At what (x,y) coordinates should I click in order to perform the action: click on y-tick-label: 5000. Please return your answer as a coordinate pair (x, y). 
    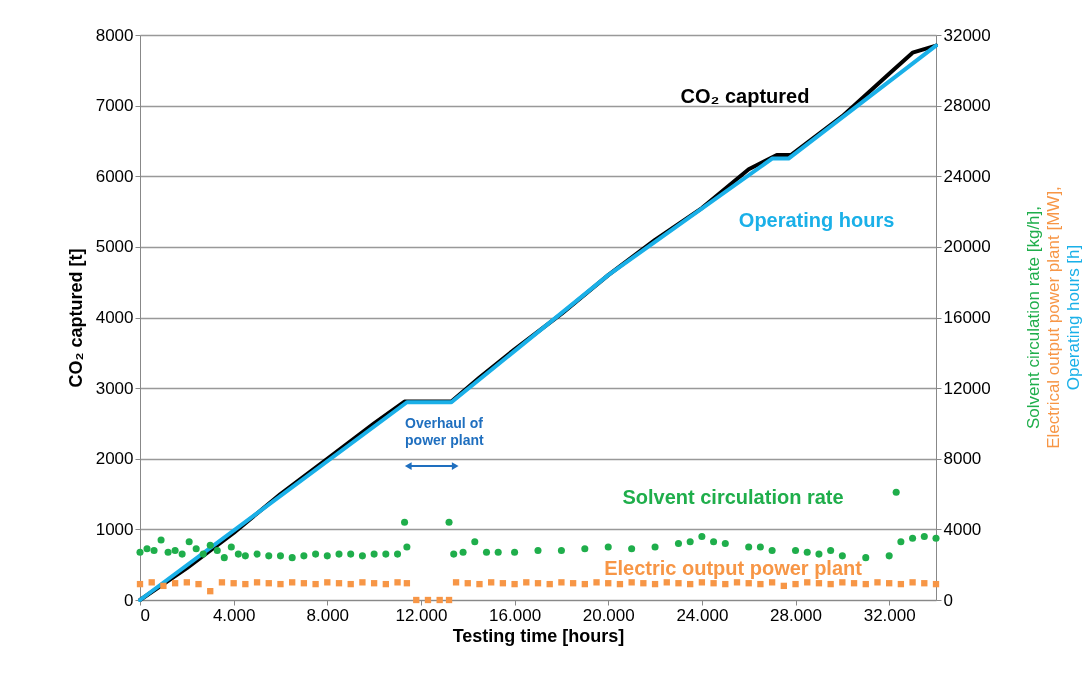
    Looking at the image, I should click on (114, 247).